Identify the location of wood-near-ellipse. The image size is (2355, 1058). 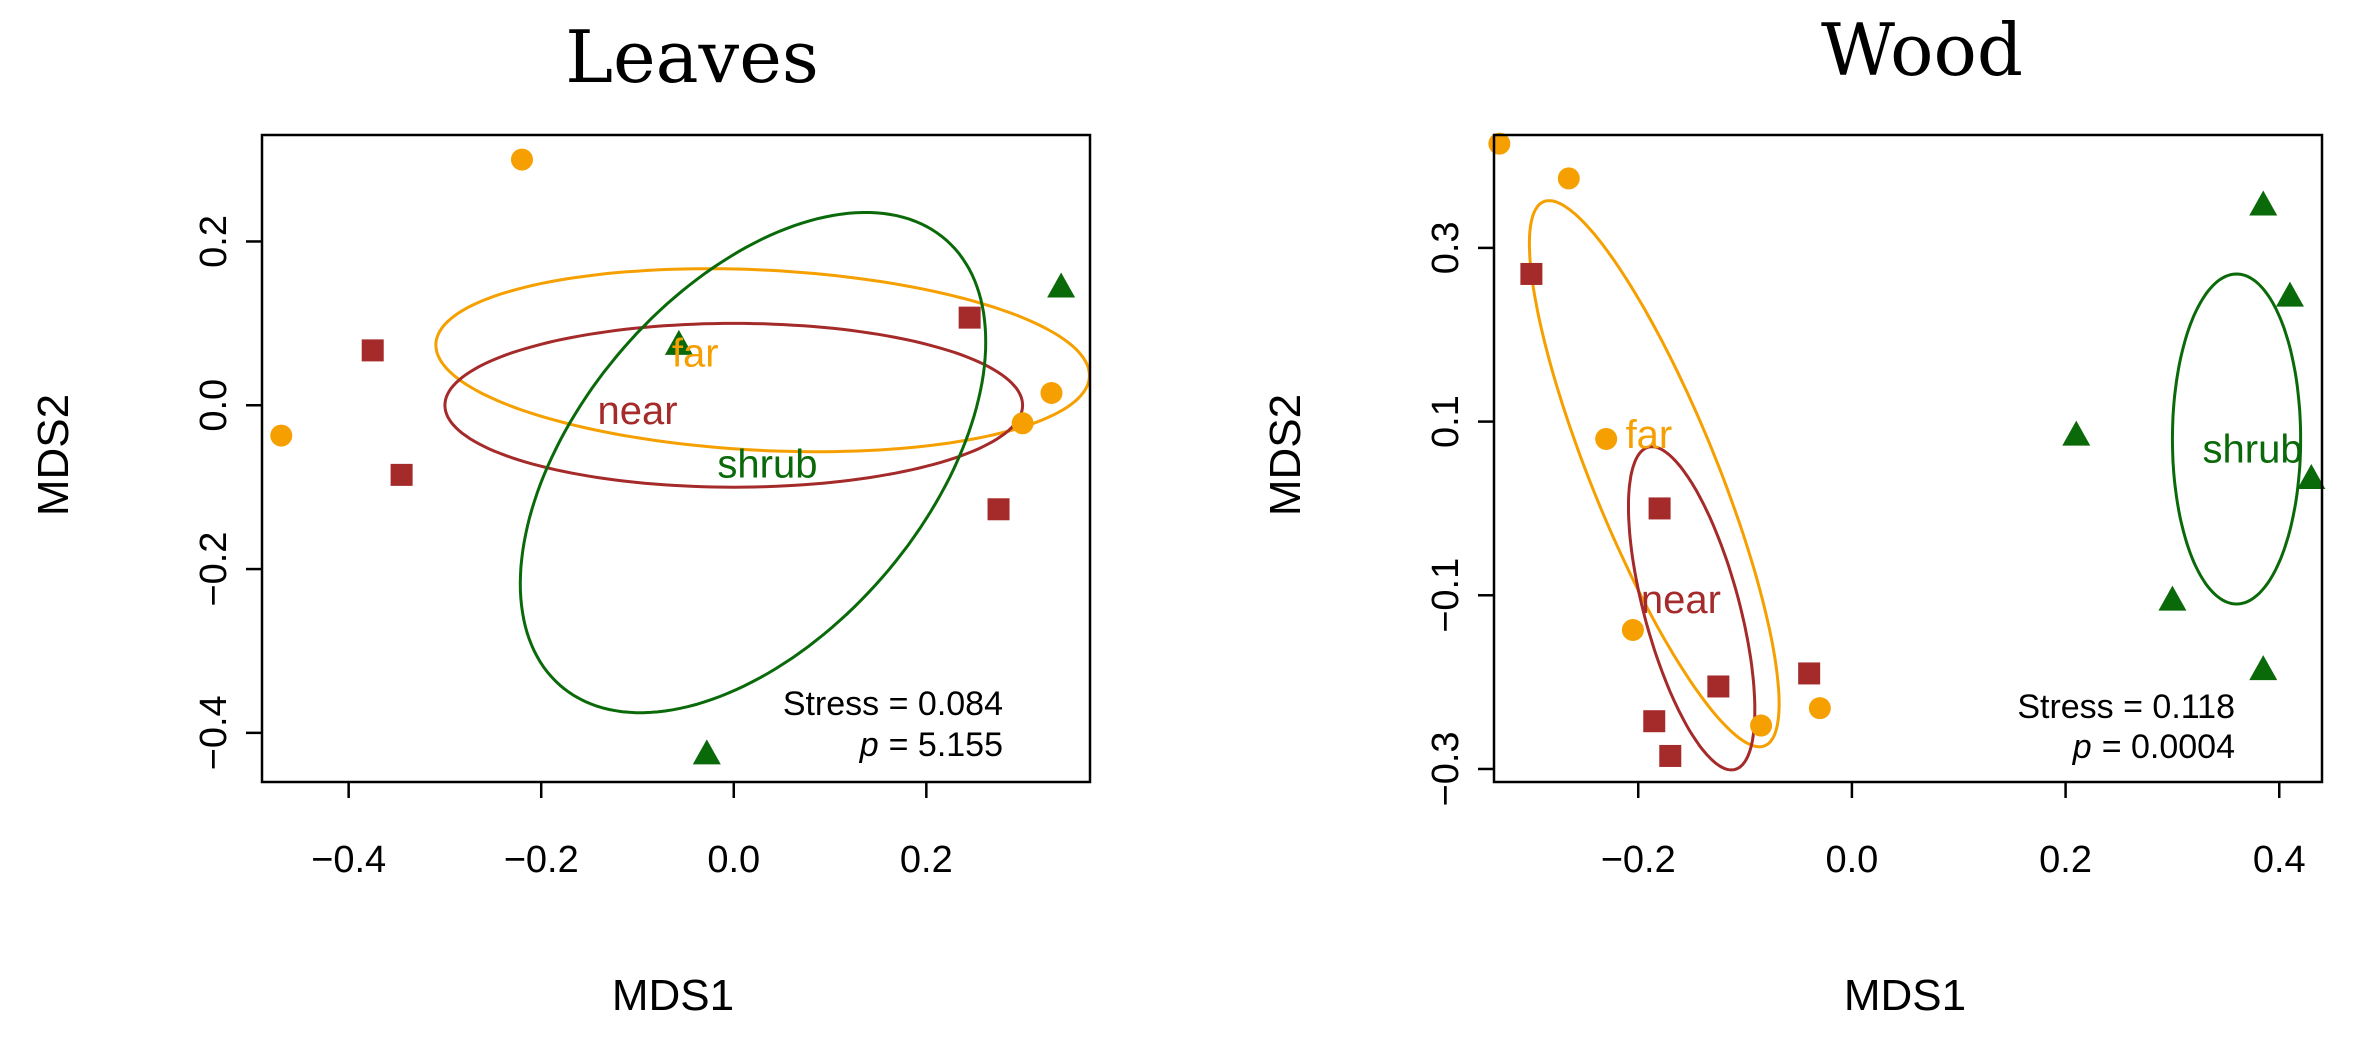
(1692, 608).